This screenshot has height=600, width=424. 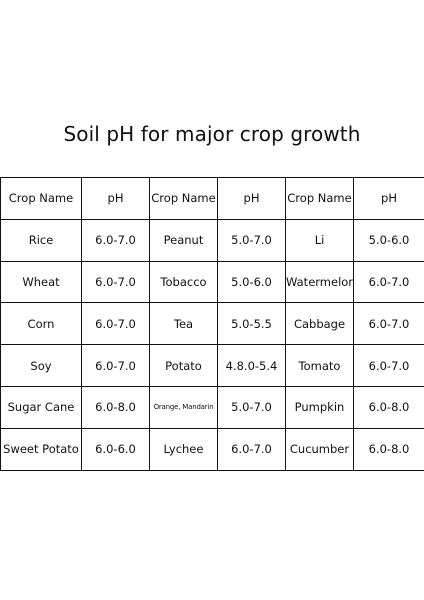 I want to click on table-row: Corn 6.0-7.0 Tea 5.0-5.5 Cabbage 6.0-7.0, so click(x=212, y=324).